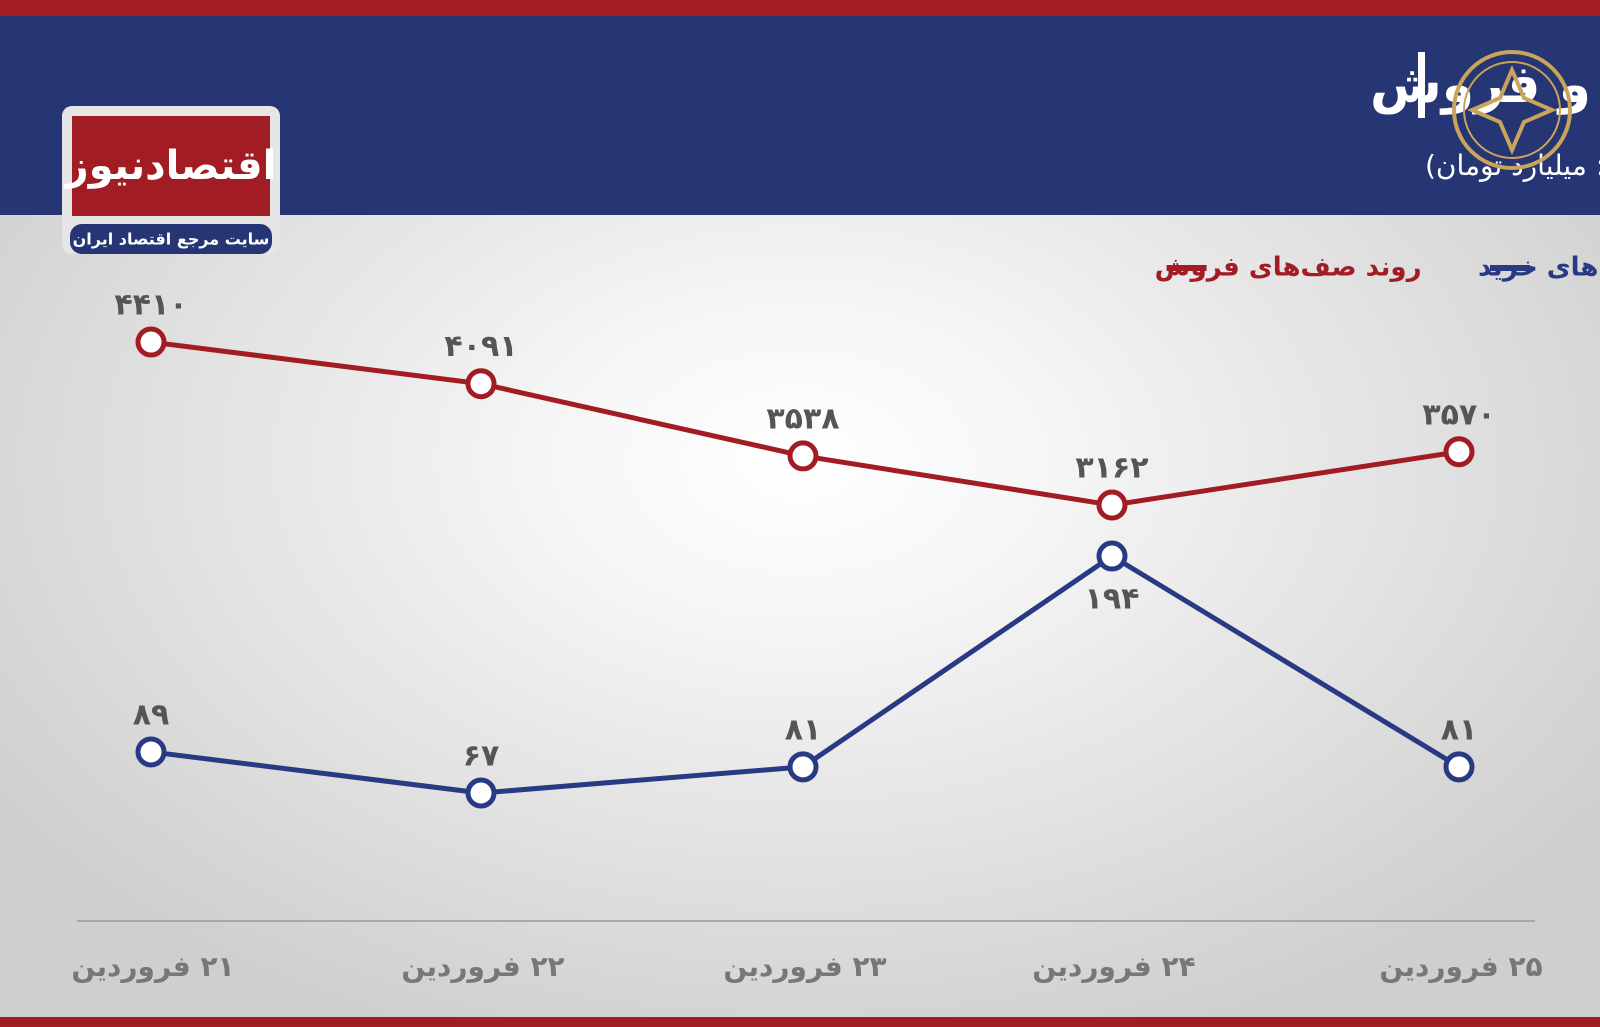 Image resolution: width=1600 pixels, height=1027 pixels. Describe the element at coordinates (802, 418) in the screenshot. I see `data-label: ۳۵۳۸` at that location.